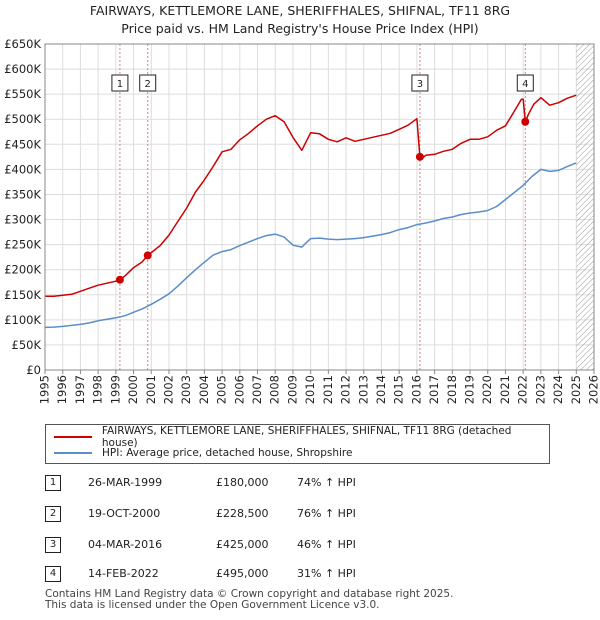 Image resolution: width=600 pixels, height=620 pixels. I want to click on y-tick-label: £400K, so click(22, 169).